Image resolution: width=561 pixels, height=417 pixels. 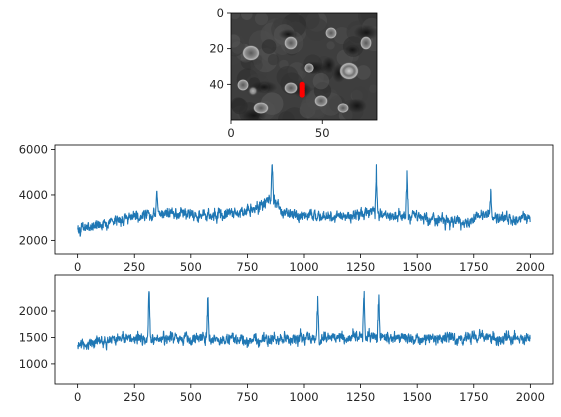 I want to click on image-panel: 0 50 0 20 40, so click(x=293, y=73).